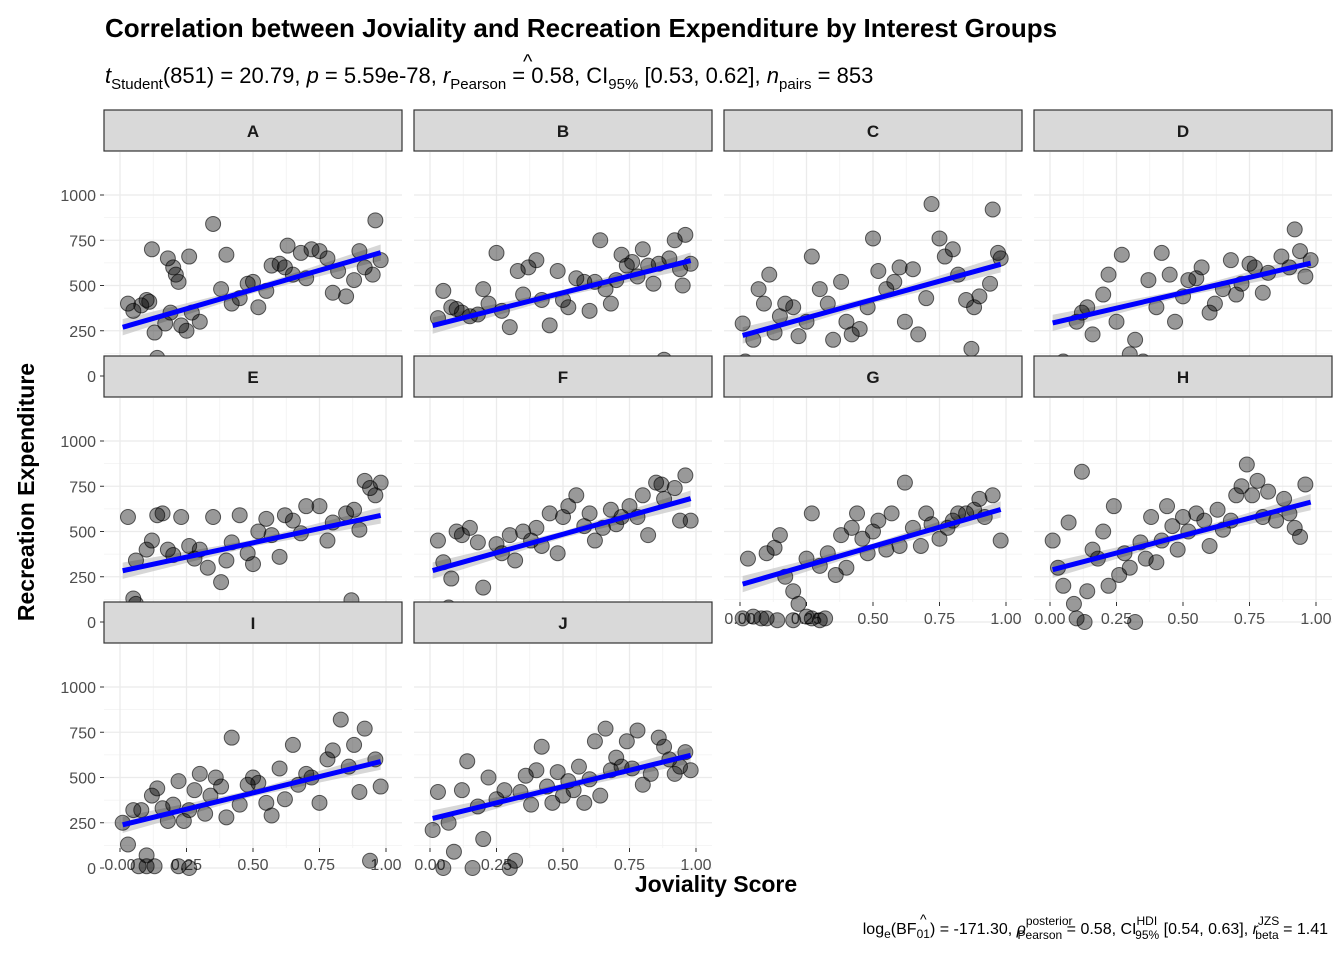 The width and height of the screenshot is (1344, 960). I want to click on y-tick-label: 1000, so click(78, 688).